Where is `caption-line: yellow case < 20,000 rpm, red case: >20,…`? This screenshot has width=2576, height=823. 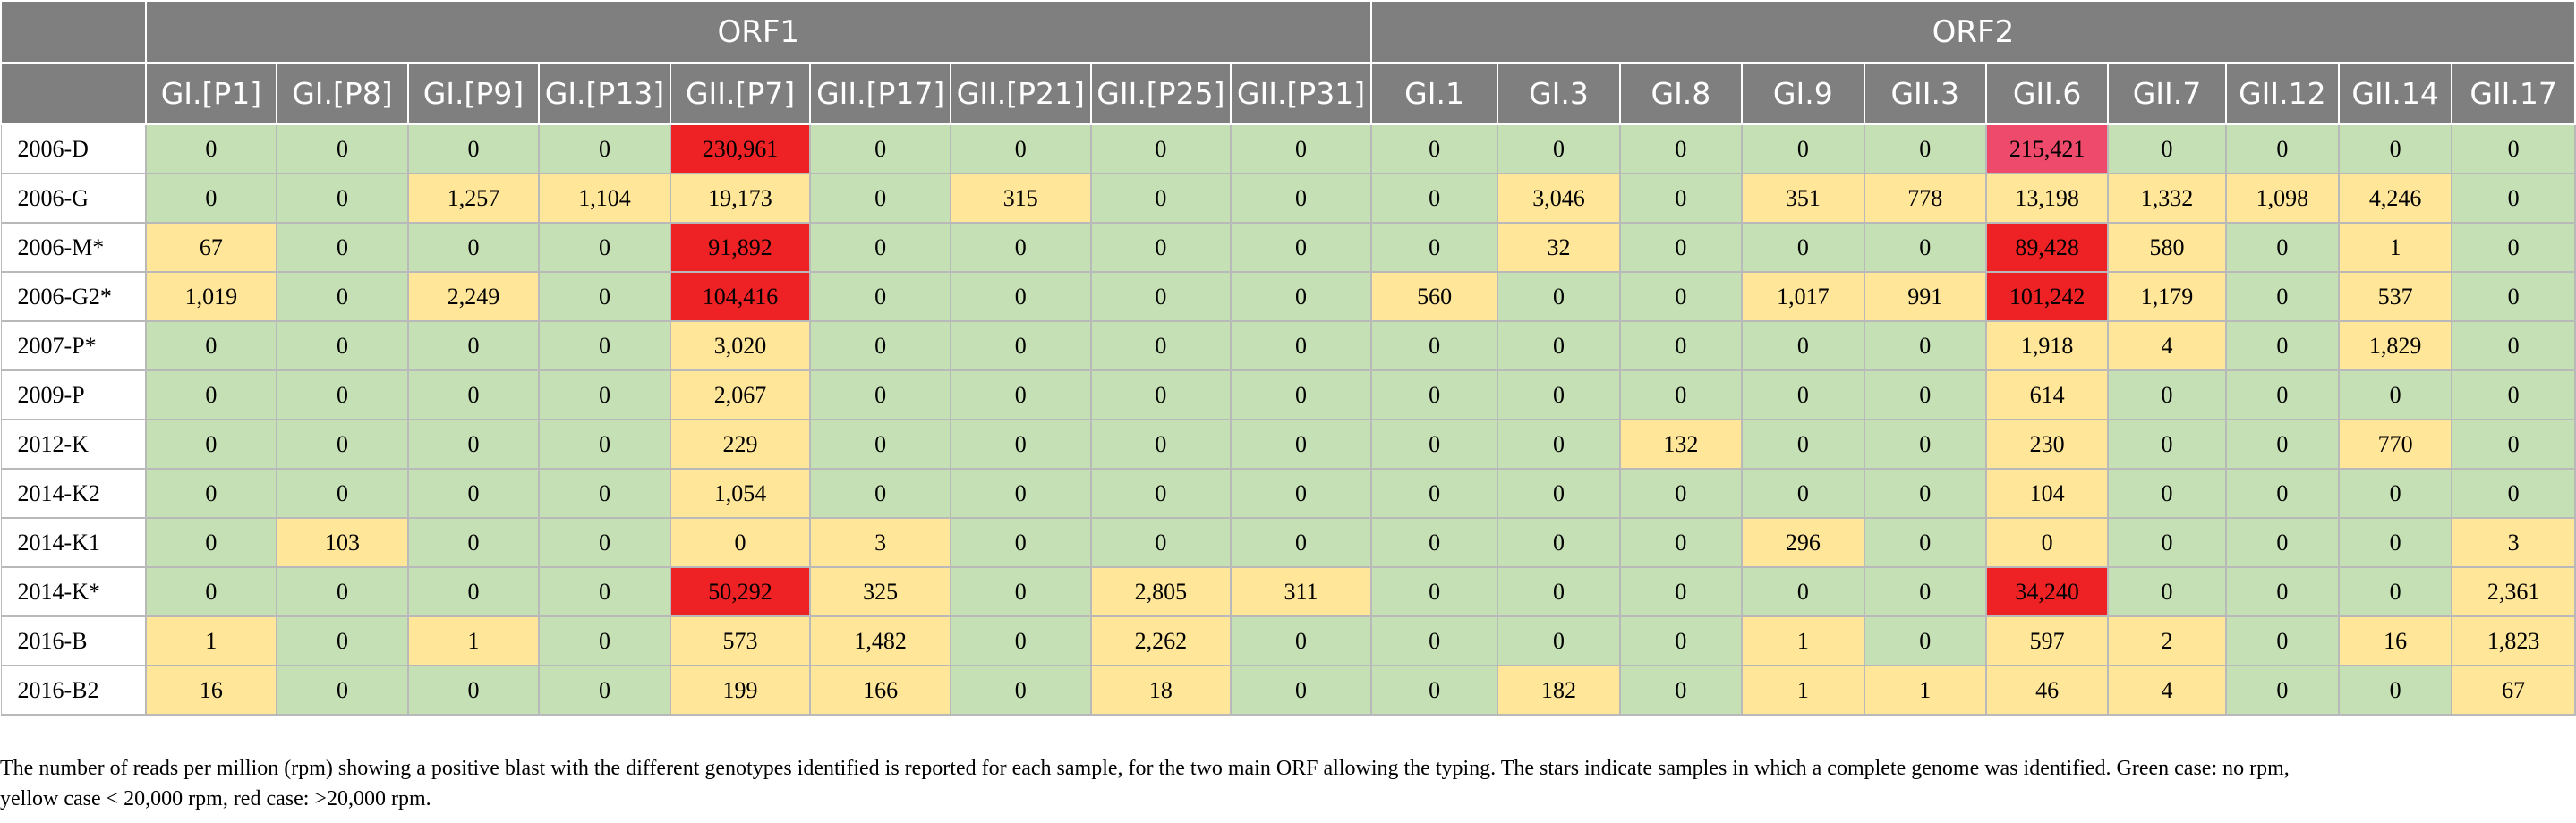
caption-line: yellow case < 20,000 rpm, red case: >20,… is located at coordinates (215, 798).